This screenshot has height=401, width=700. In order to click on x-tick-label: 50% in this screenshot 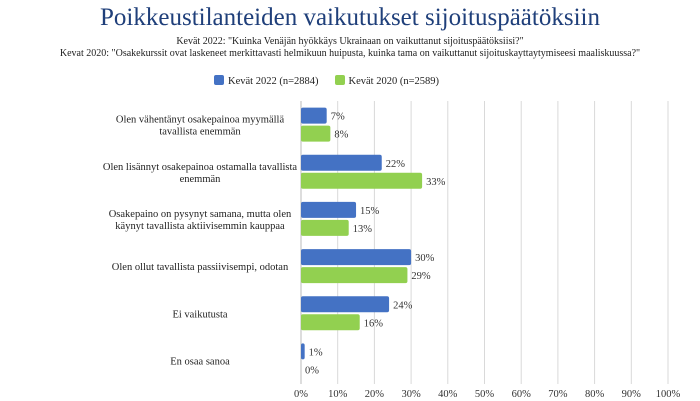, I will do `click(485, 394)`.